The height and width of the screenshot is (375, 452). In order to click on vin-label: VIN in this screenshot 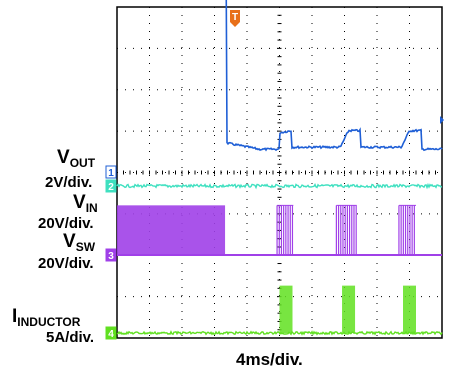, I will do `click(85, 203)`.